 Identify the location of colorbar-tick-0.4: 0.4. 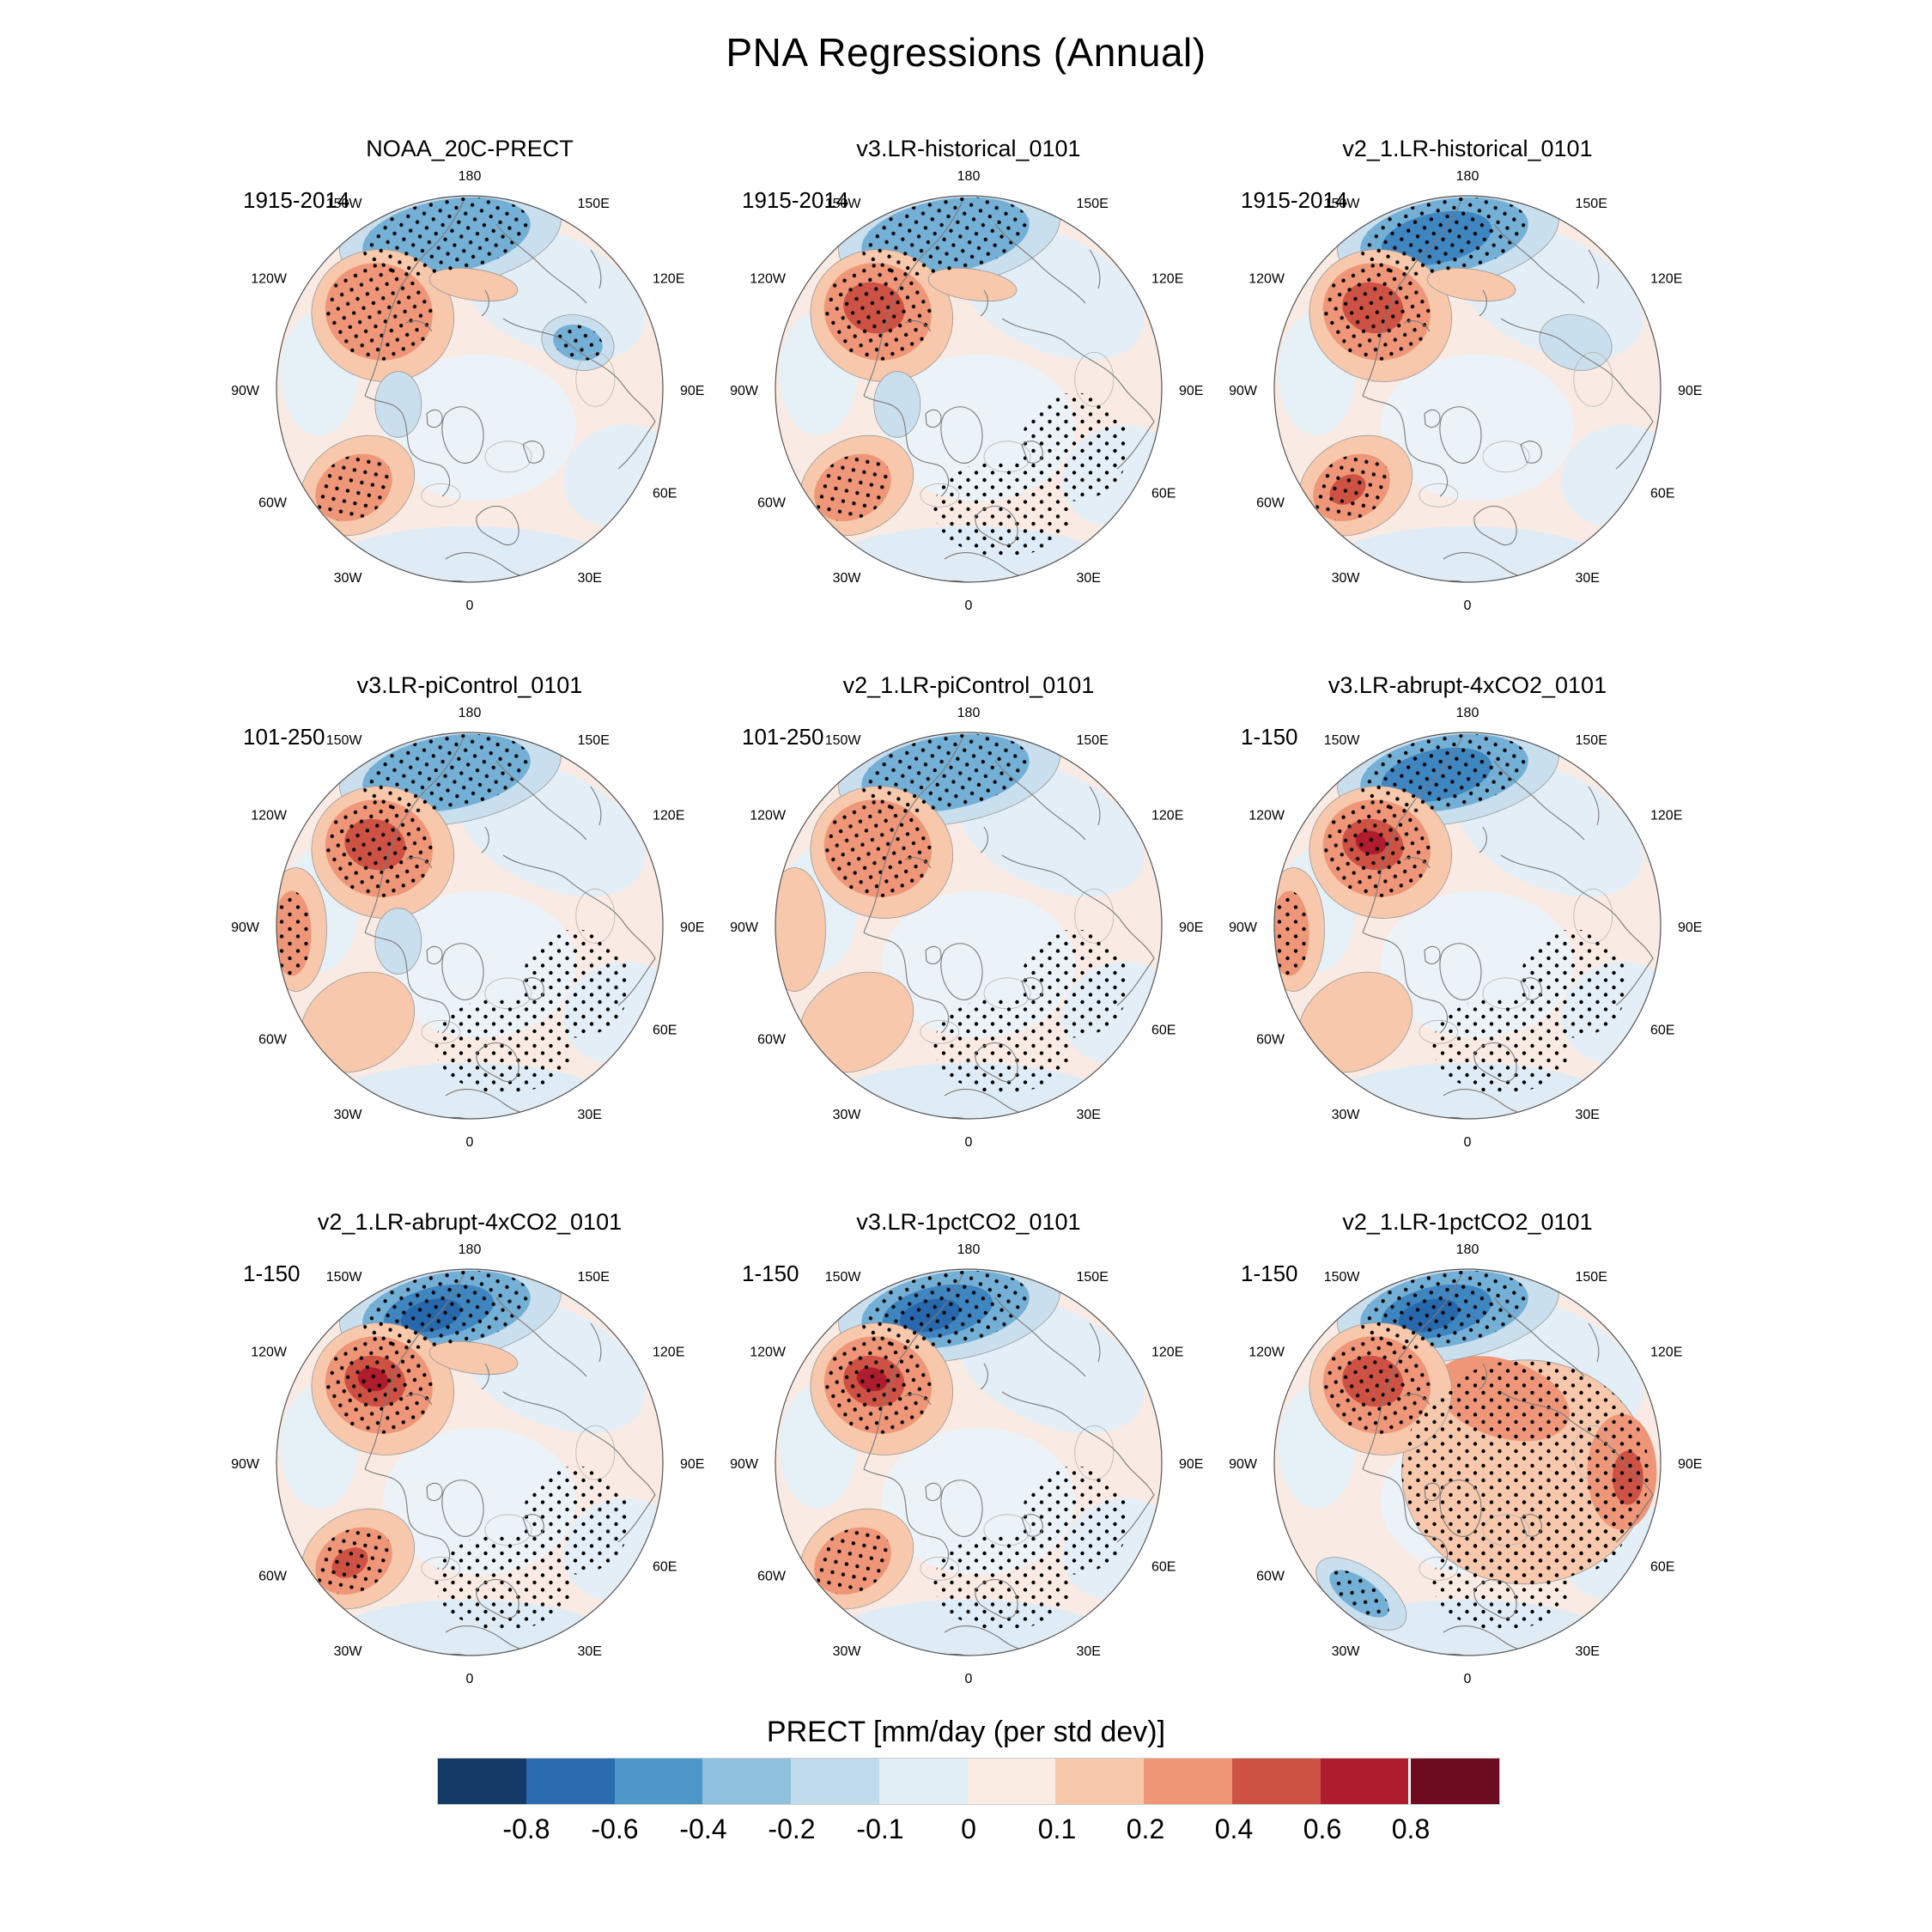
(1234, 1829).